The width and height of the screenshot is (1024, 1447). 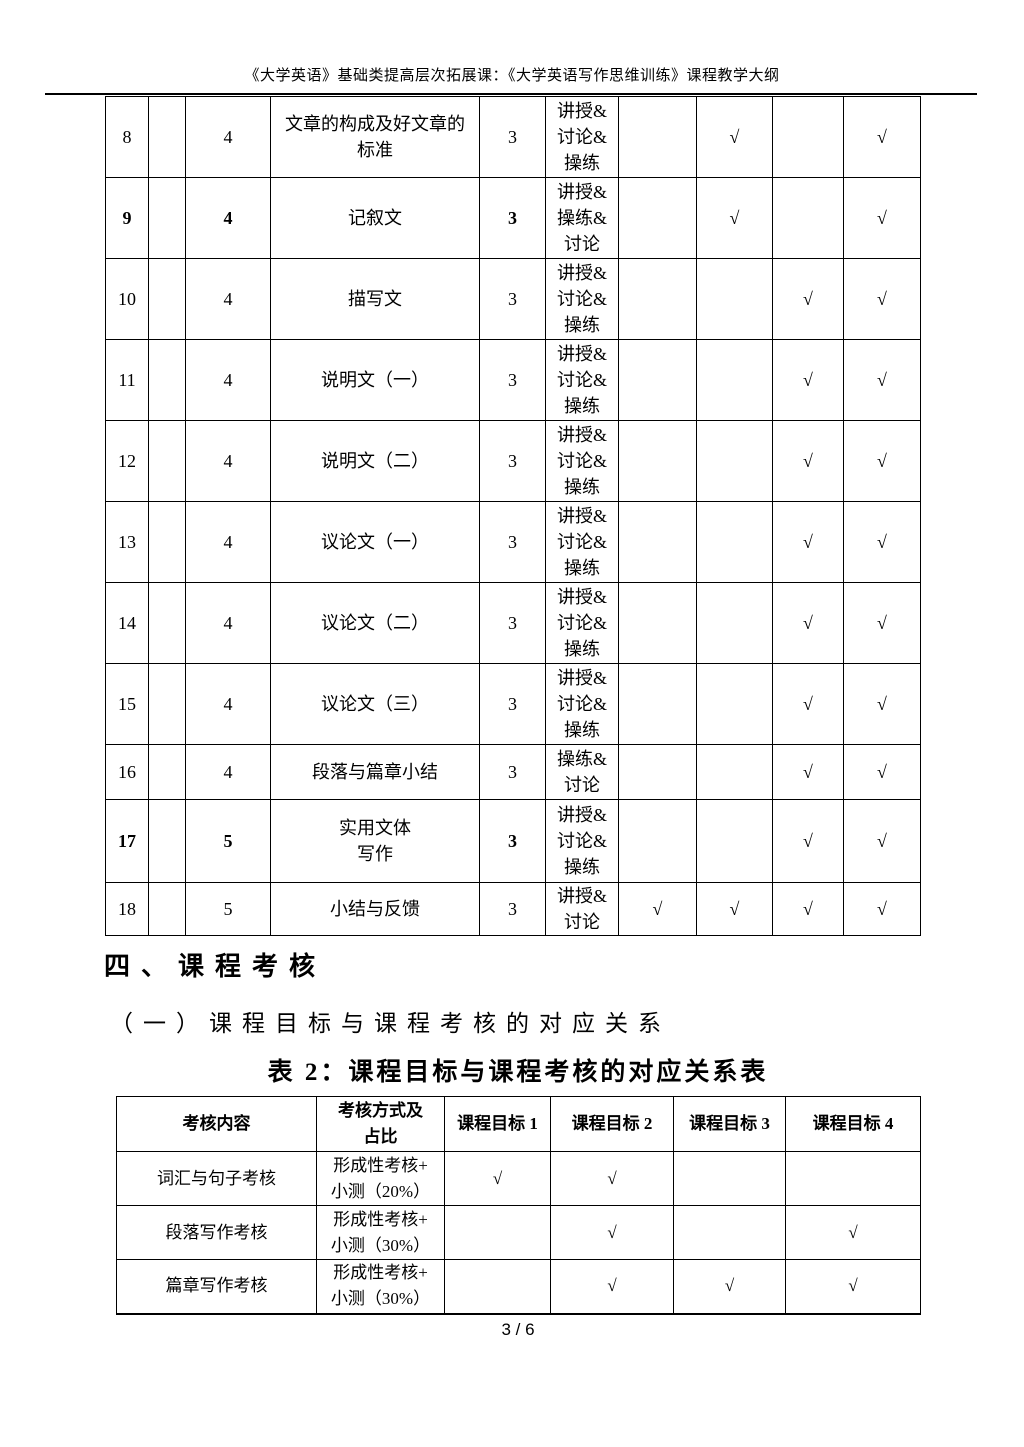 What do you see at coordinates (375, 623) in the screenshot?
I see `topic-cell: 议论文（二）` at bounding box center [375, 623].